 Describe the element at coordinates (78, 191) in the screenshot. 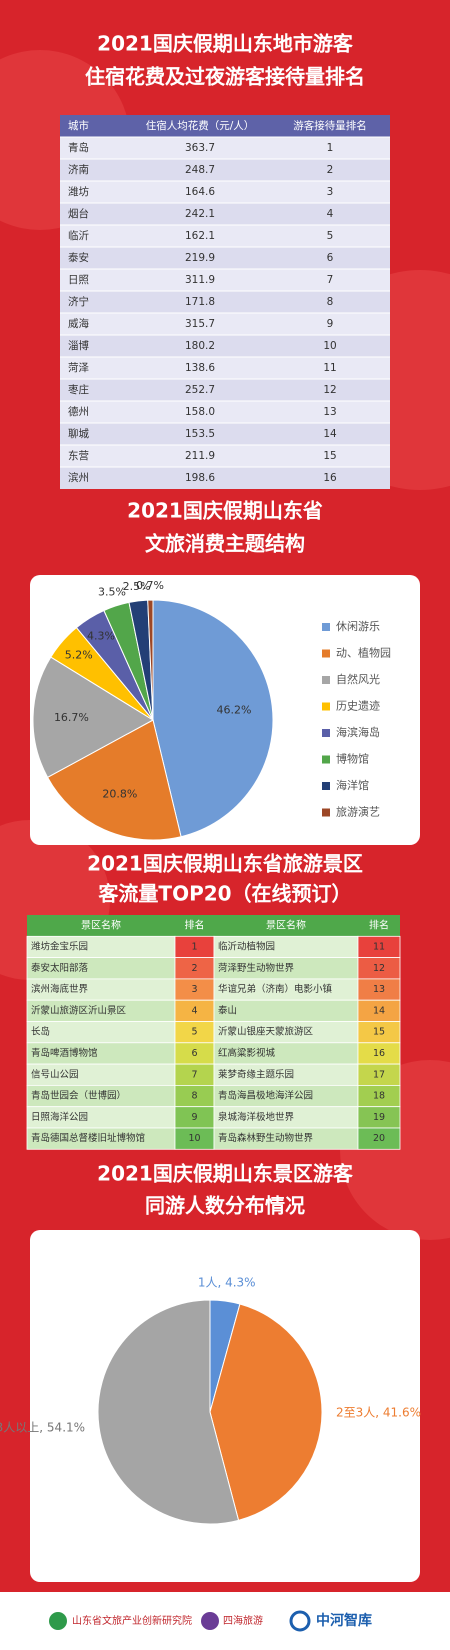

I see `table-cell: 潍坊` at that location.